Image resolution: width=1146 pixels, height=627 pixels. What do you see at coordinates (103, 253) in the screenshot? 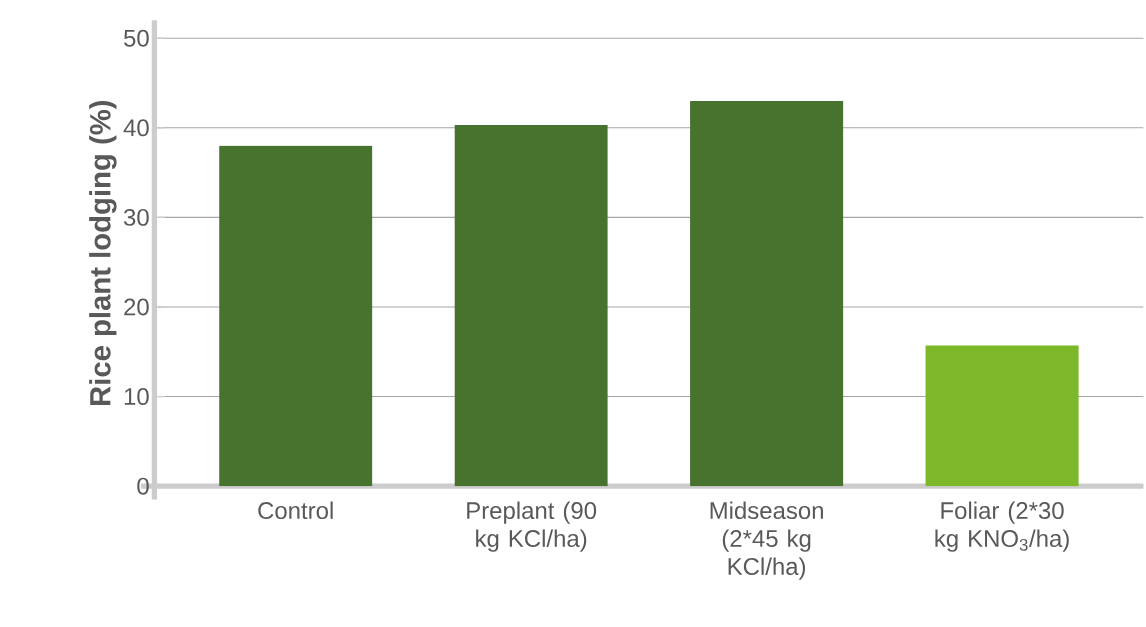
I see `y-axis-title: Rice plant lodging (%)` at bounding box center [103, 253].